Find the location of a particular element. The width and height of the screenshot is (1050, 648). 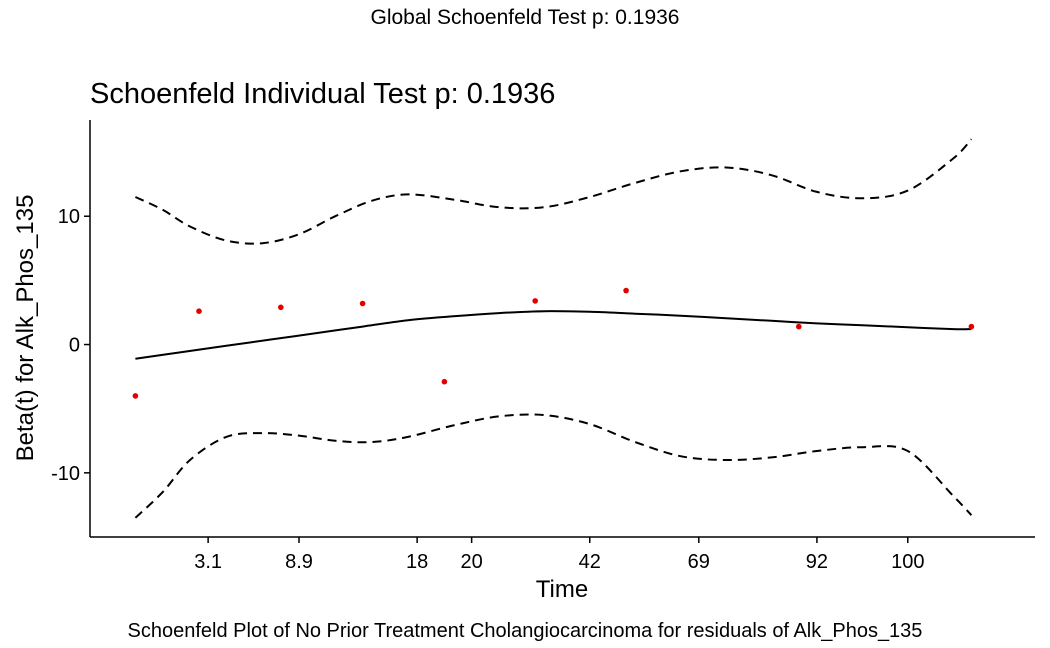

x-tick-label: 42 is located at coordinates (590, 562).